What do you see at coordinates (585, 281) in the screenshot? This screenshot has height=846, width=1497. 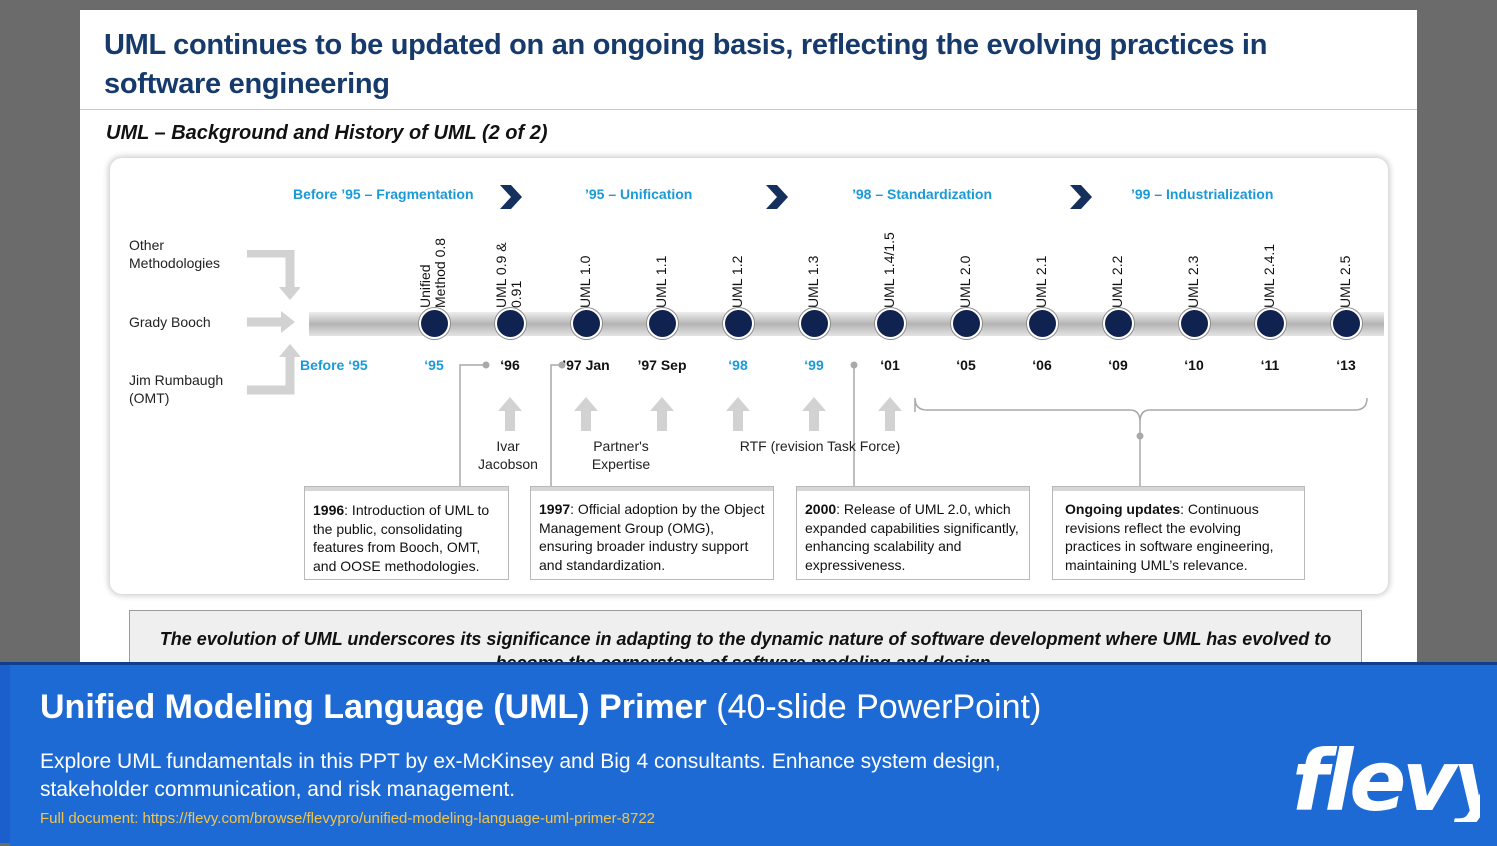 I see `version-label: UML 1.0` at bounding box center [585, 281].